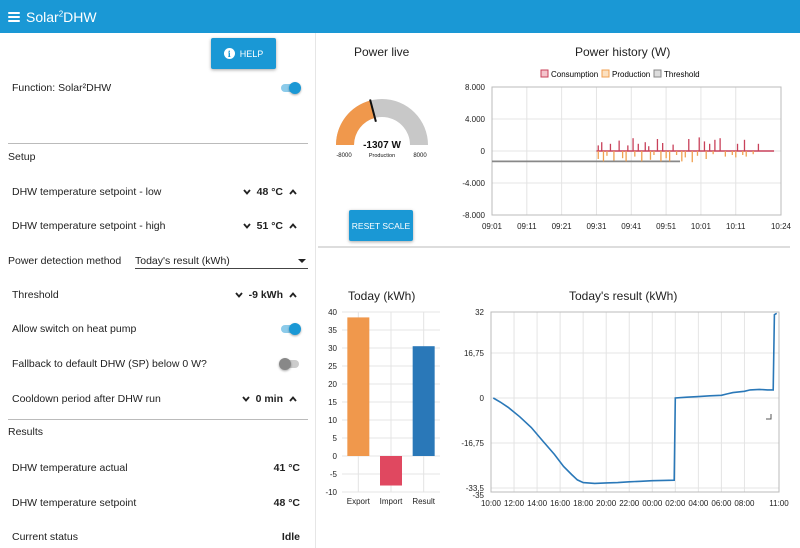 This screenshot has width=800, height=548. I want to click on y-tick-label: 8.000, so click(475, 87).